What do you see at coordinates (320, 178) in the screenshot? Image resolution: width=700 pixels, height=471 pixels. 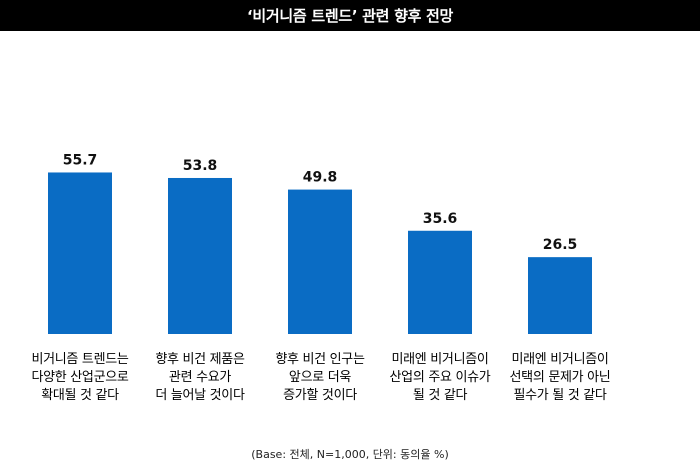 I see `value-label: 49.8` at bounding box center [320, 178].